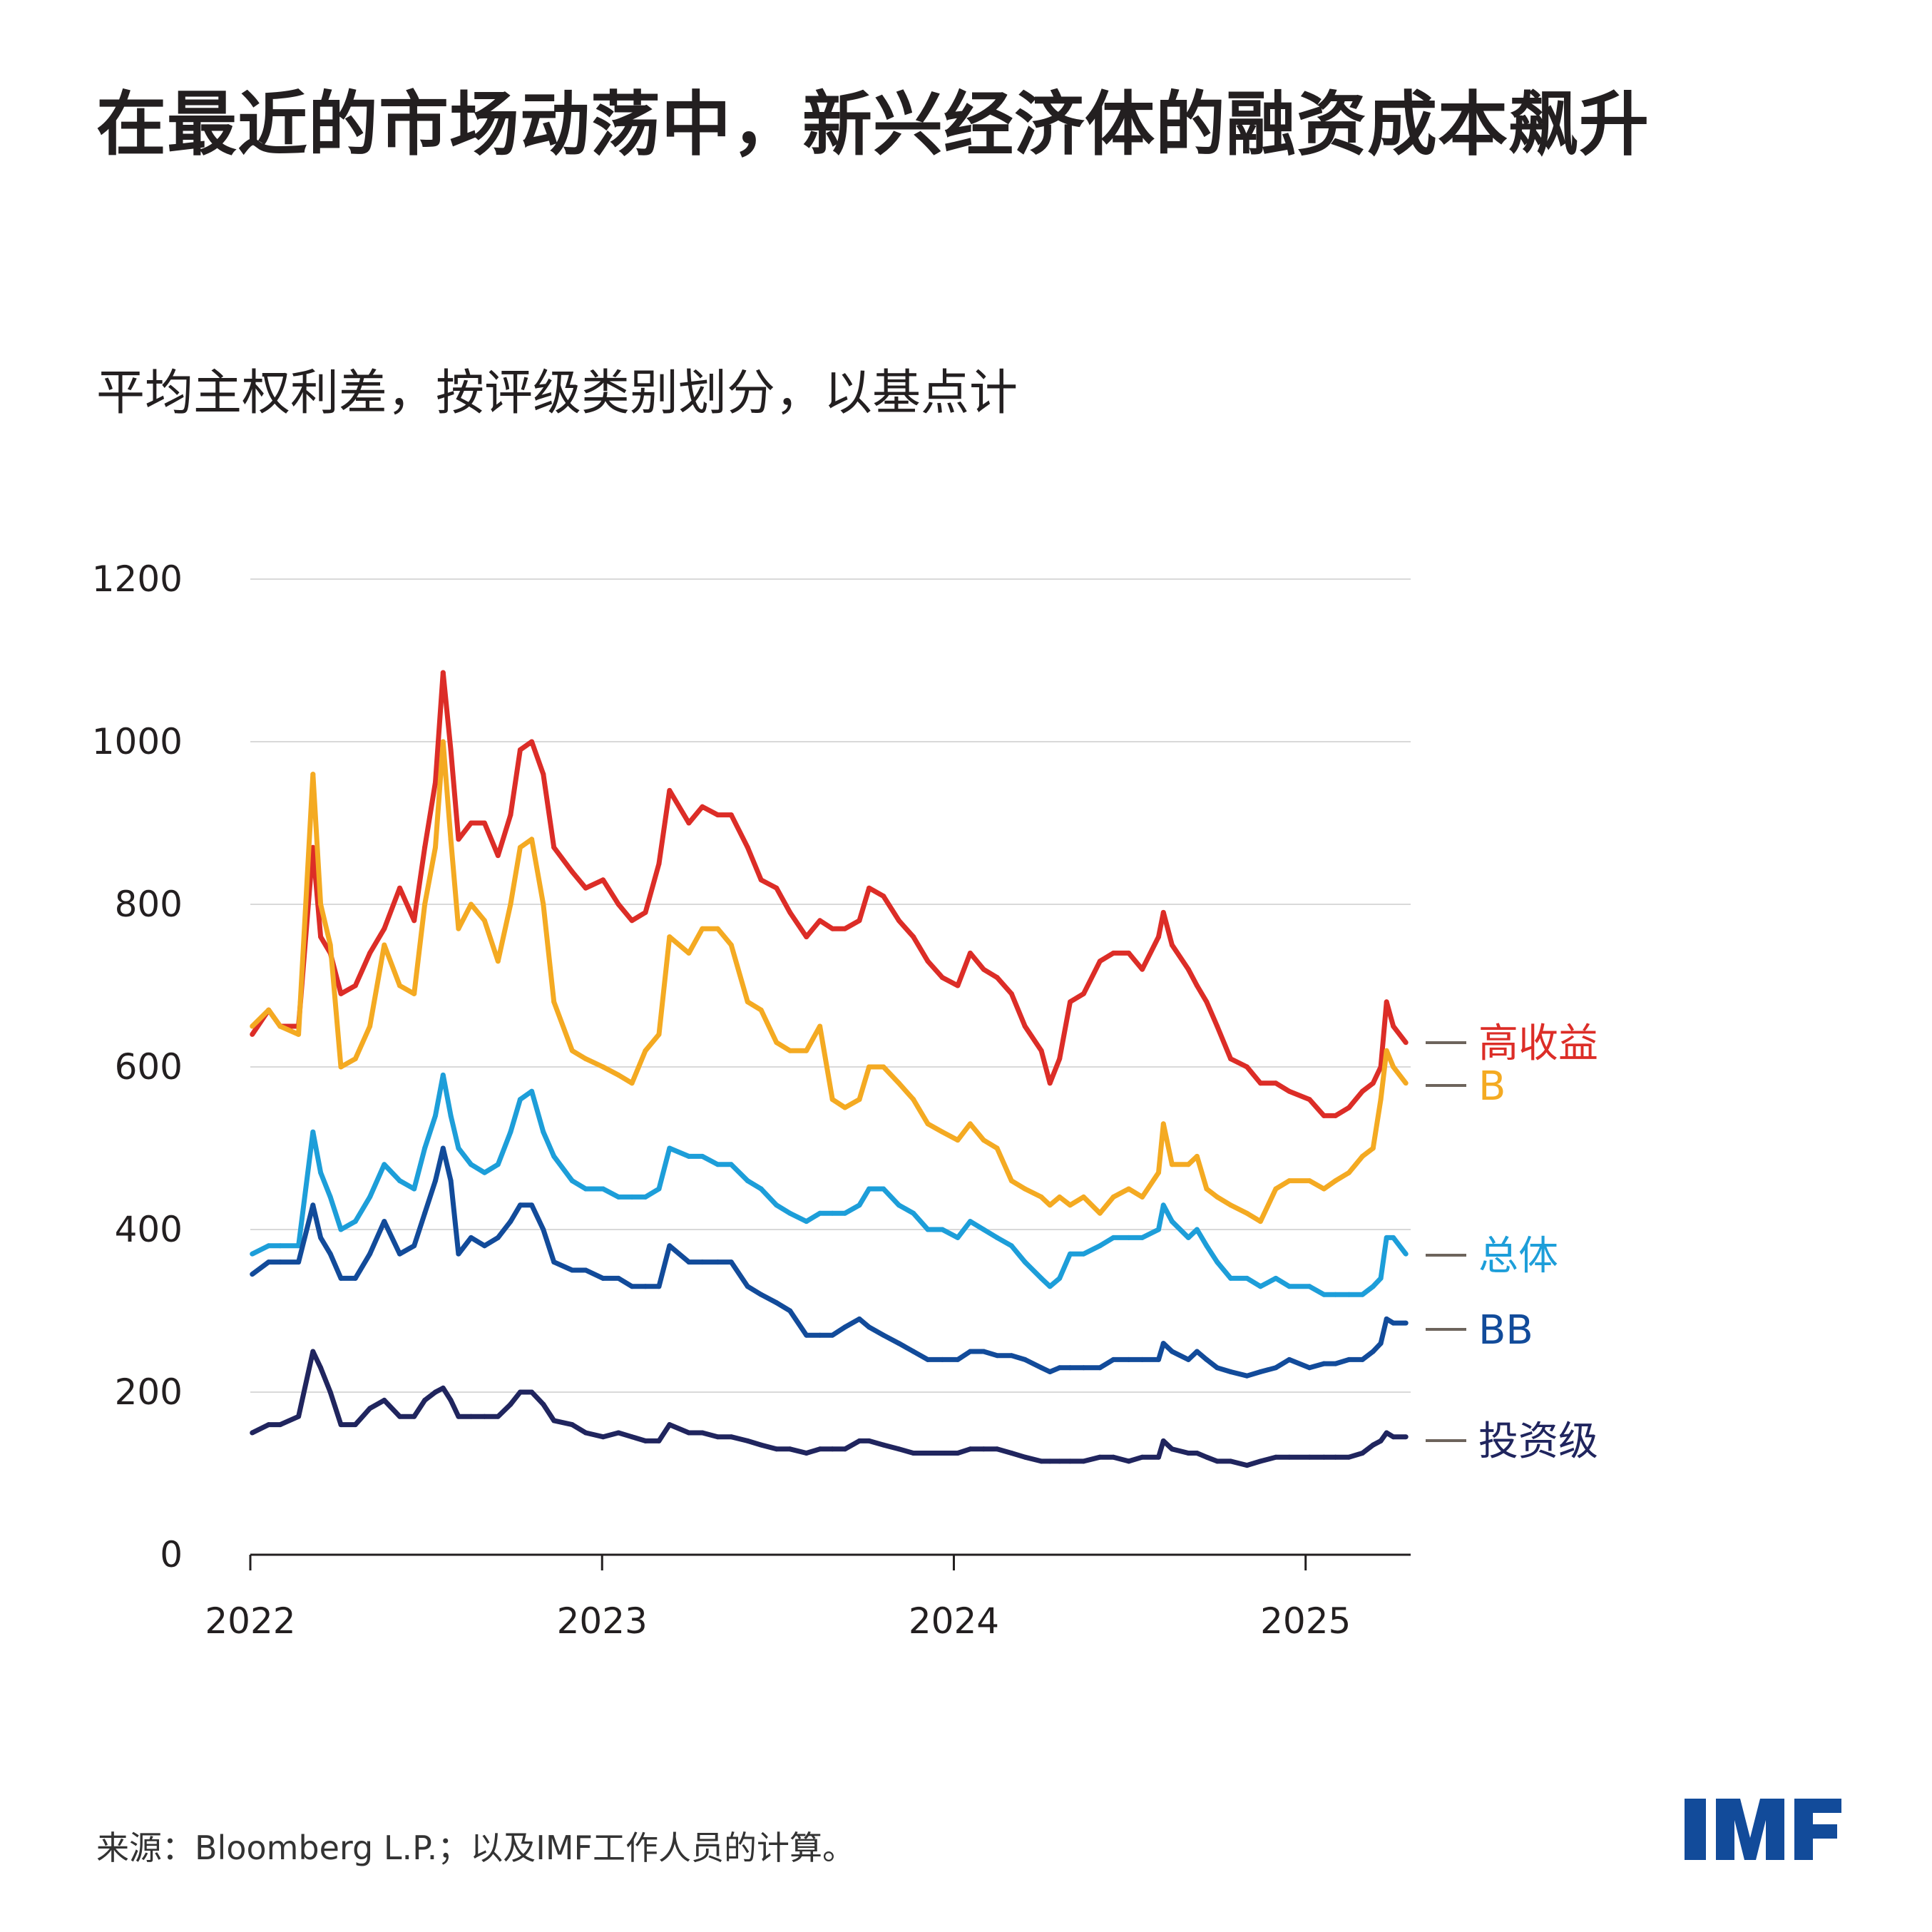  Describe the element at coordinates (137, 579) in the screenshot. I see `y-tick-label: 1200` at that location.